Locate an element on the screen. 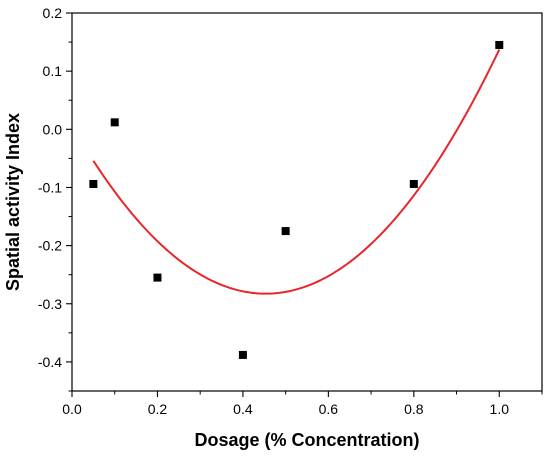  y-tick-label: -0.3 is located at coordinates (50, 304).